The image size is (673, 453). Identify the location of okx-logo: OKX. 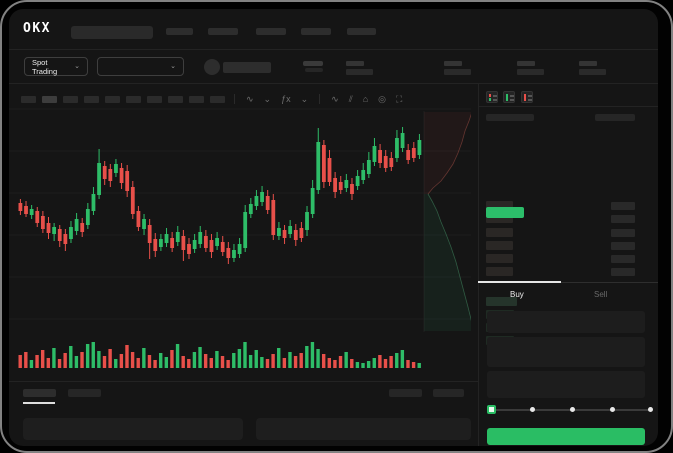
(37, 28).